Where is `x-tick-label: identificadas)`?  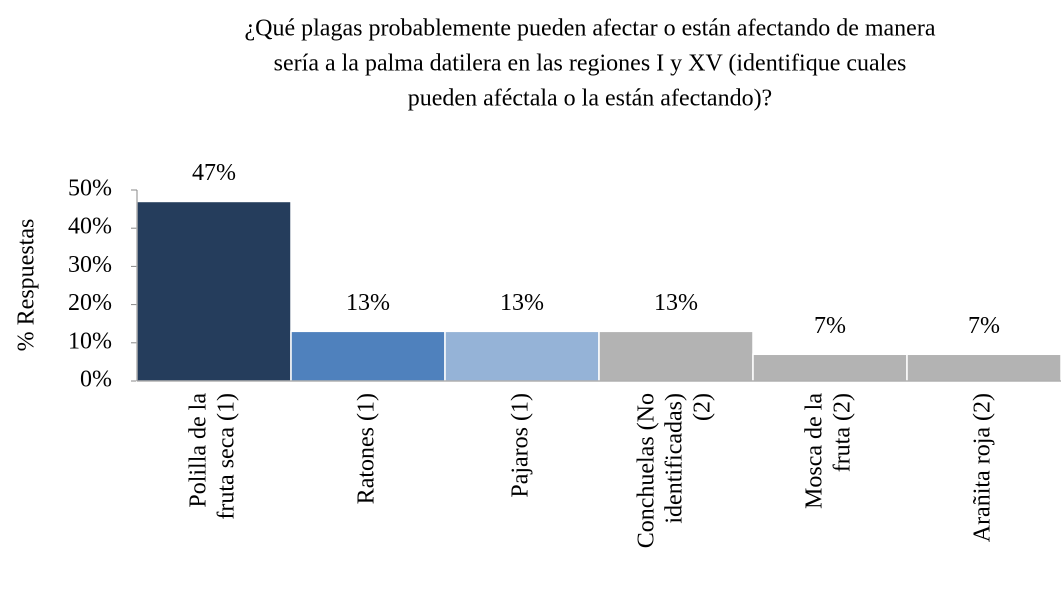
x-tick-label: identificadas) is located at coordinates (675, 458).